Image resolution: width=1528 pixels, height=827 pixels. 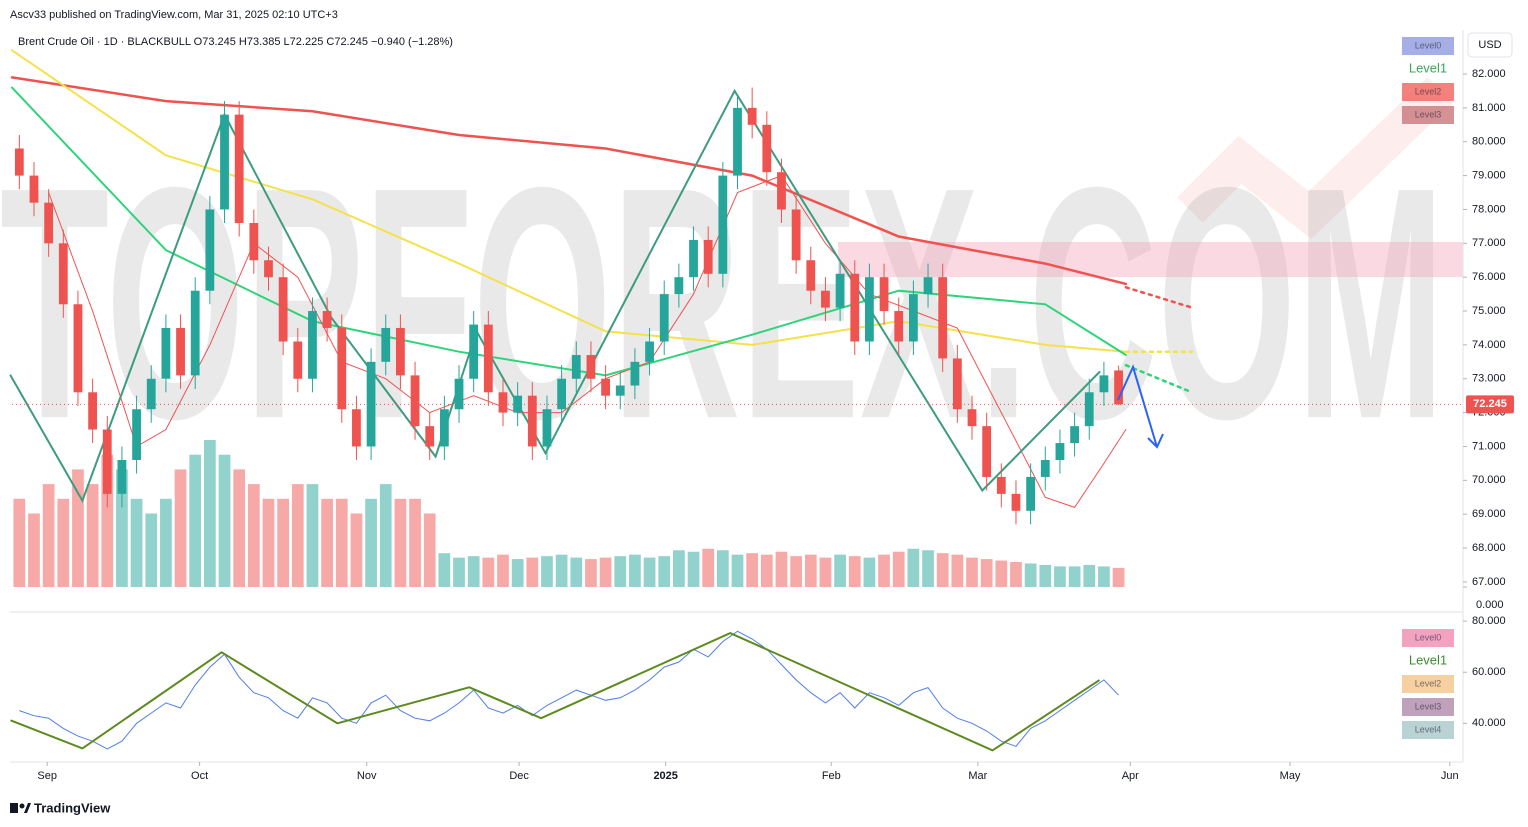 I want to click on watermark-logo, so click(x=1315, y=158).